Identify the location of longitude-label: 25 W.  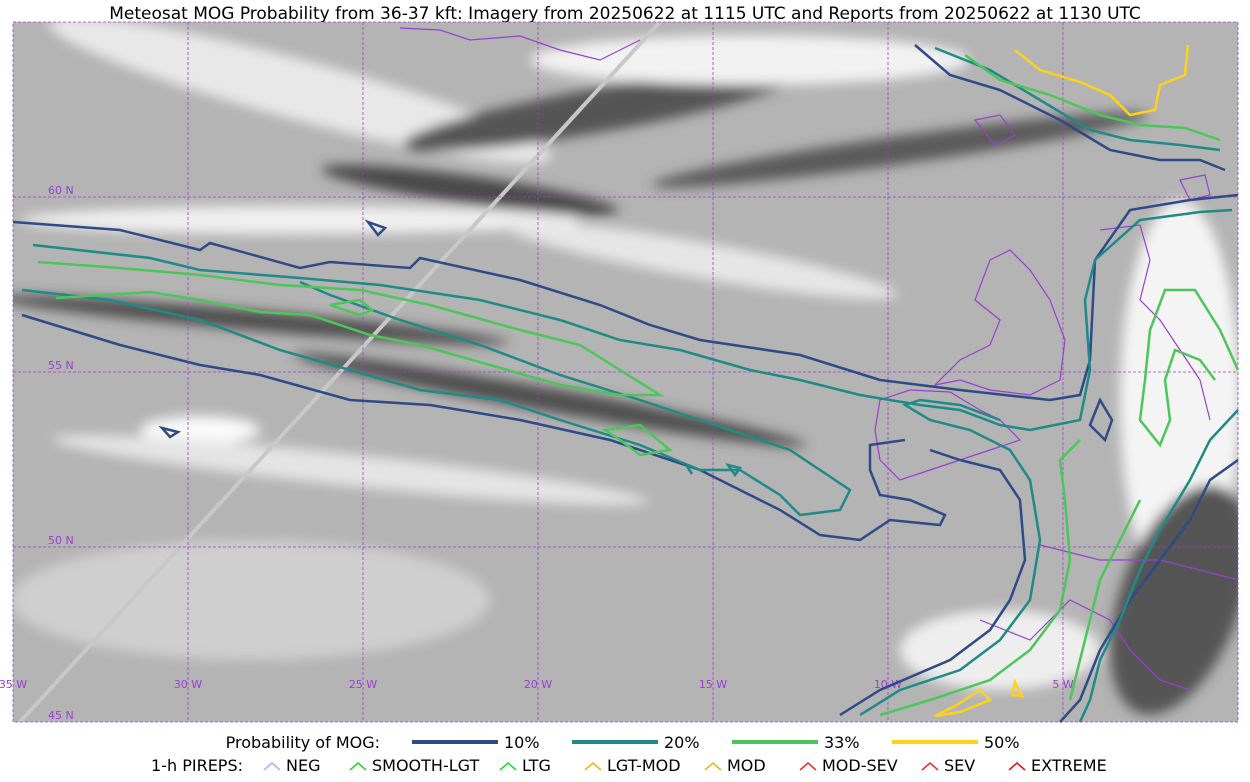
(363, 684).